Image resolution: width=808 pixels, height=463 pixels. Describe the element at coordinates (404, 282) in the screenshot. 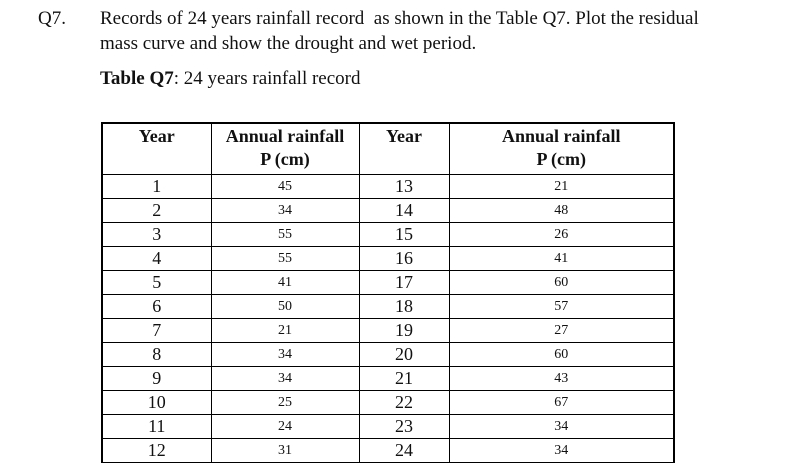

I see `year-cell: 17` at that location.